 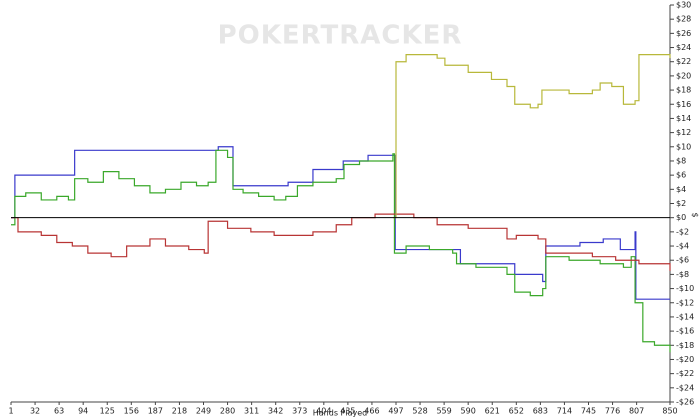 What do you see at coordinates (685, 387) in the screenshot?
I see `y-tick-label: -$24` at bounding box center [685, 387].